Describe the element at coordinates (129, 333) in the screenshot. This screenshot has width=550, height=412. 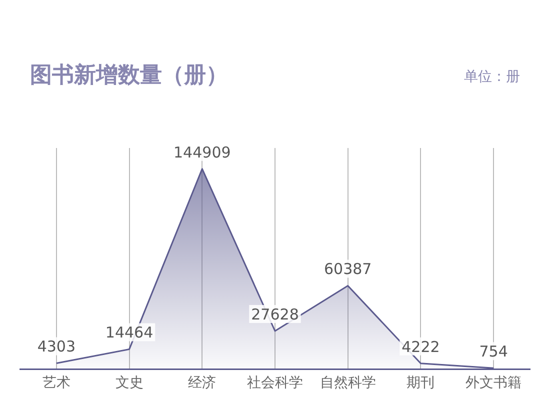
I see `data-label: 14464` at that location.